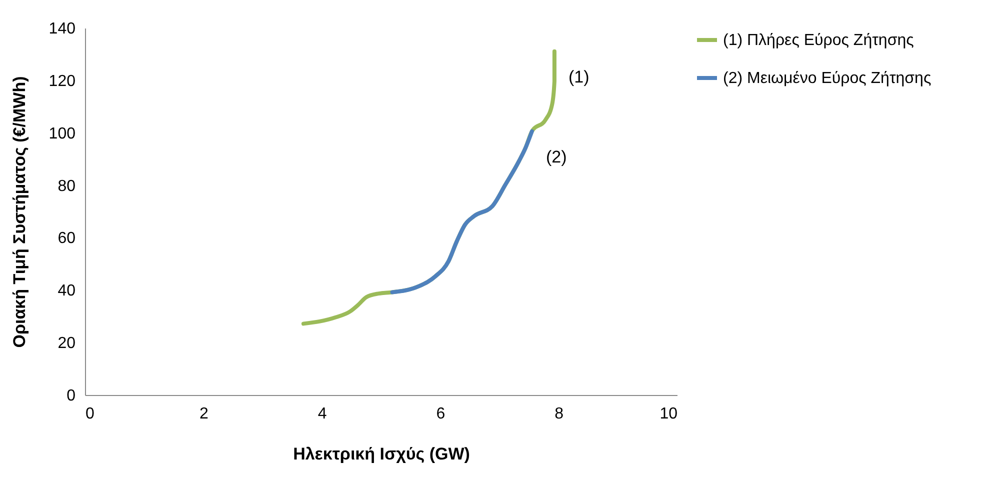 Image resolution: width=999 pixels, height=495 pixels. I want to click on x-tick-label: 10, so click(669, 414).